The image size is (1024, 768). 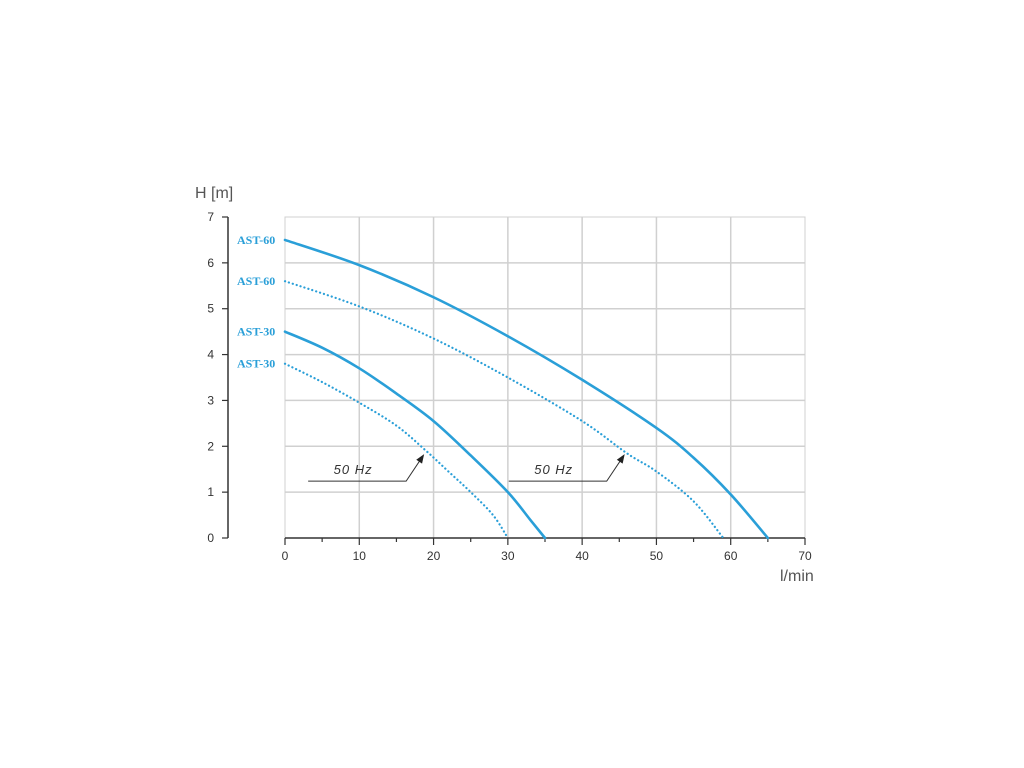 What do you see at coordinates (396, 451) in the screenshot?
I see `series-line-ast-30-dotted` at bounding box center [396, 451].